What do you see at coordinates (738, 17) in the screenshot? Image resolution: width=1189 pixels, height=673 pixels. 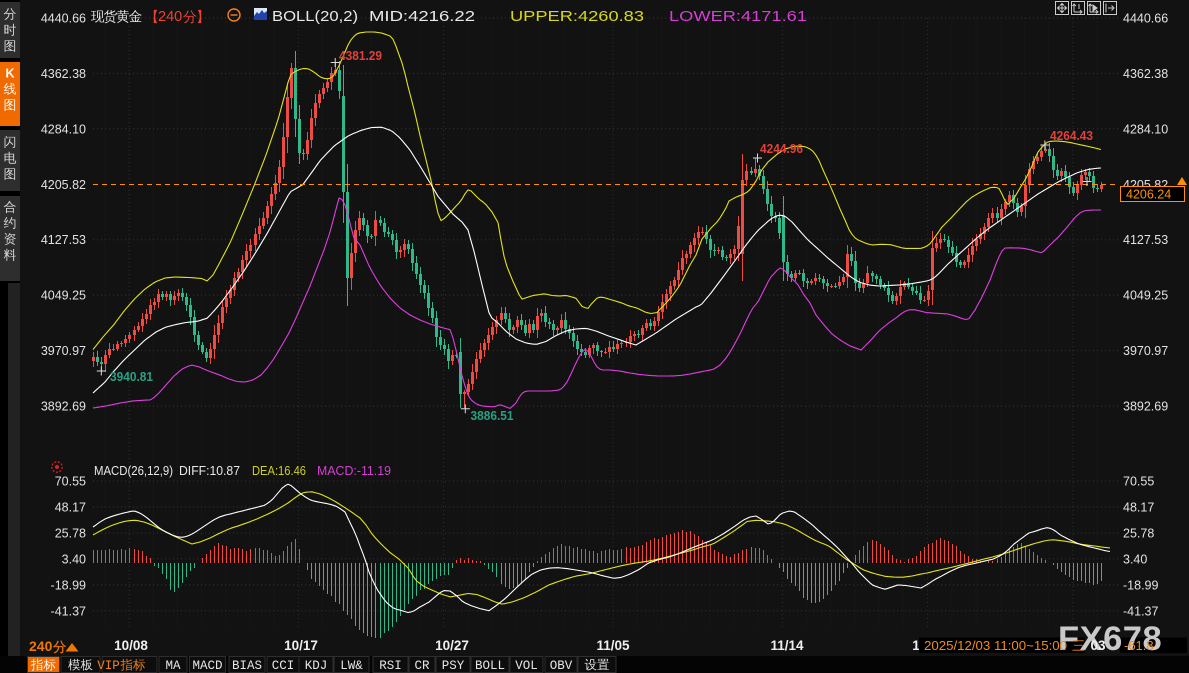 I see `svg-text: LOWER:4171.61` at bounding box center [738, 17].